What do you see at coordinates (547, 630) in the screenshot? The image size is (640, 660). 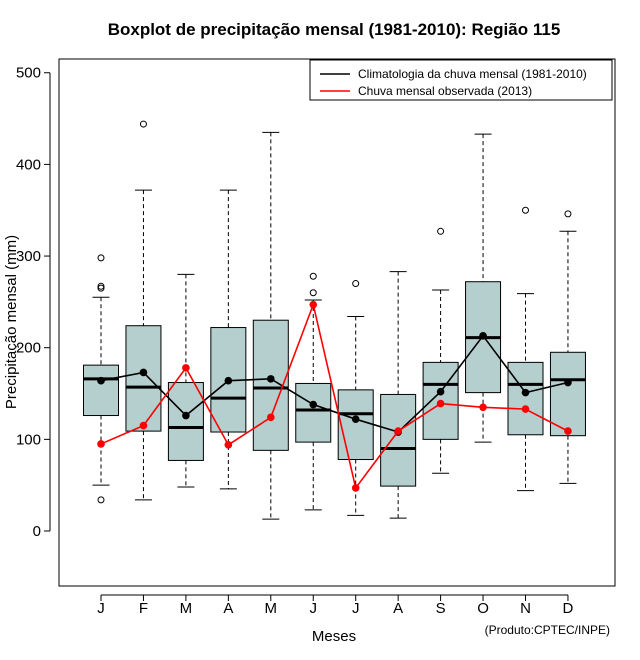 I see `credit-text: (Produto:CPTEC/INPE)` at bounding box center [547, 630].